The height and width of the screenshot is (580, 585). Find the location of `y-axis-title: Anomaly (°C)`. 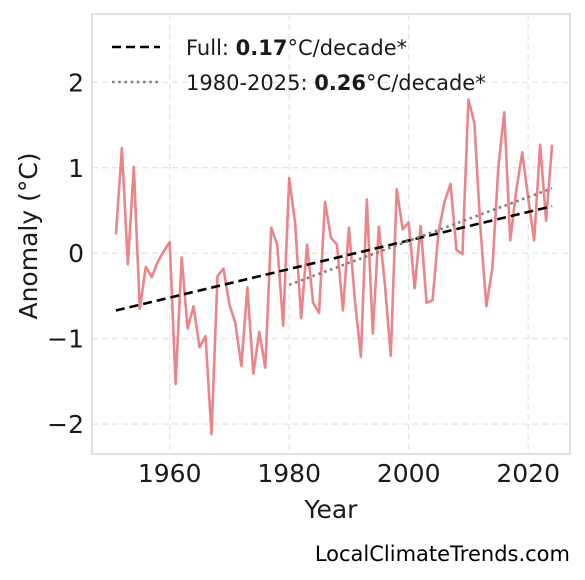

y-axis-title: Anomaly (°C) is located at coordinates (28, 235).